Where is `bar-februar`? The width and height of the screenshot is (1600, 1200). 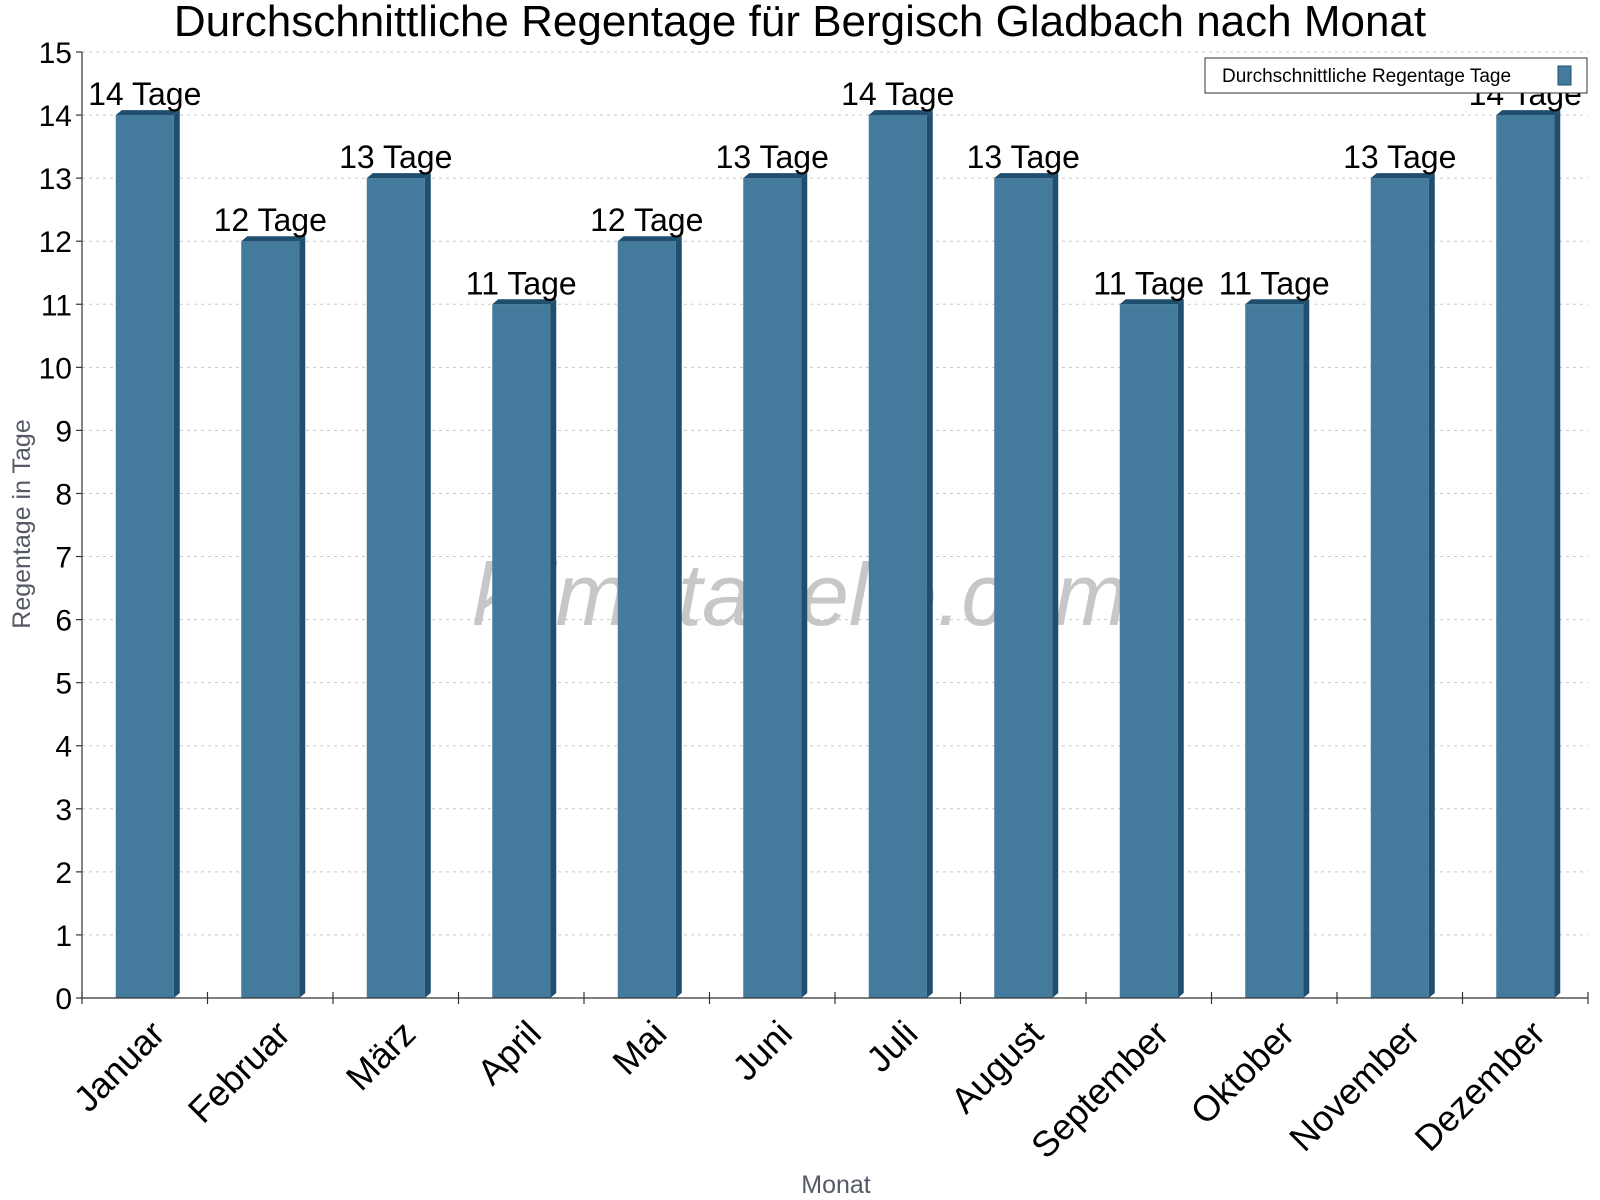 bar-februar is located at coordinates (273, 617).